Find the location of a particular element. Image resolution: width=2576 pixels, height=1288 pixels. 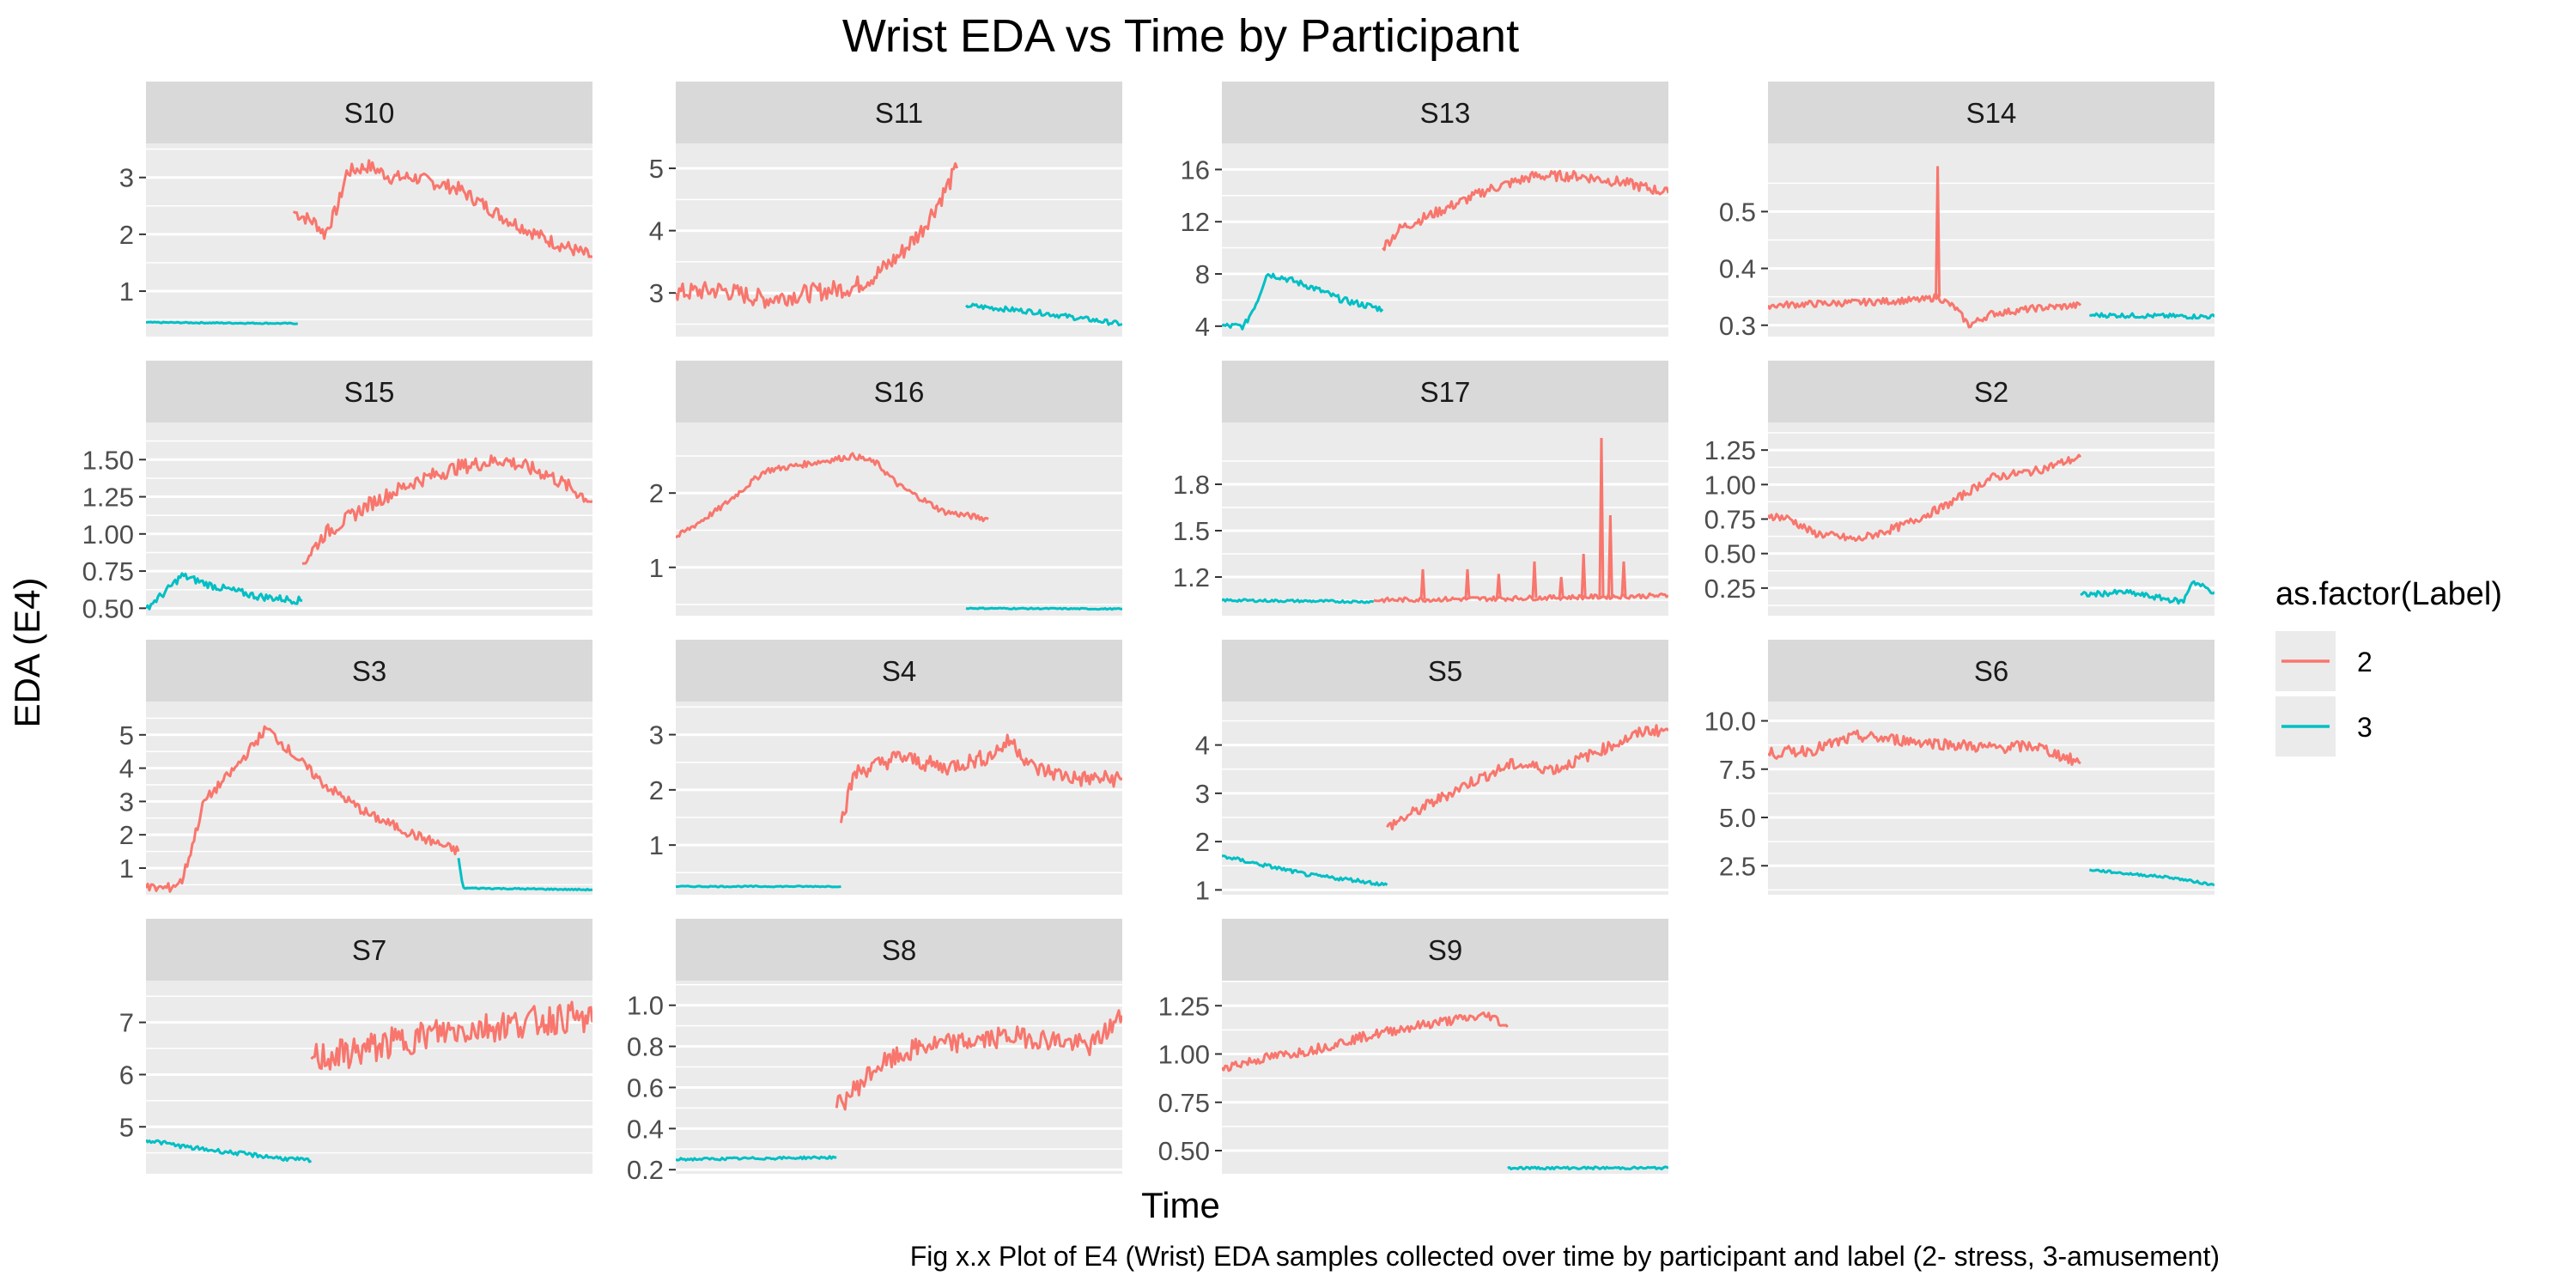

y-tick-label: 0.50 is located at coordinates (1184, 1151).